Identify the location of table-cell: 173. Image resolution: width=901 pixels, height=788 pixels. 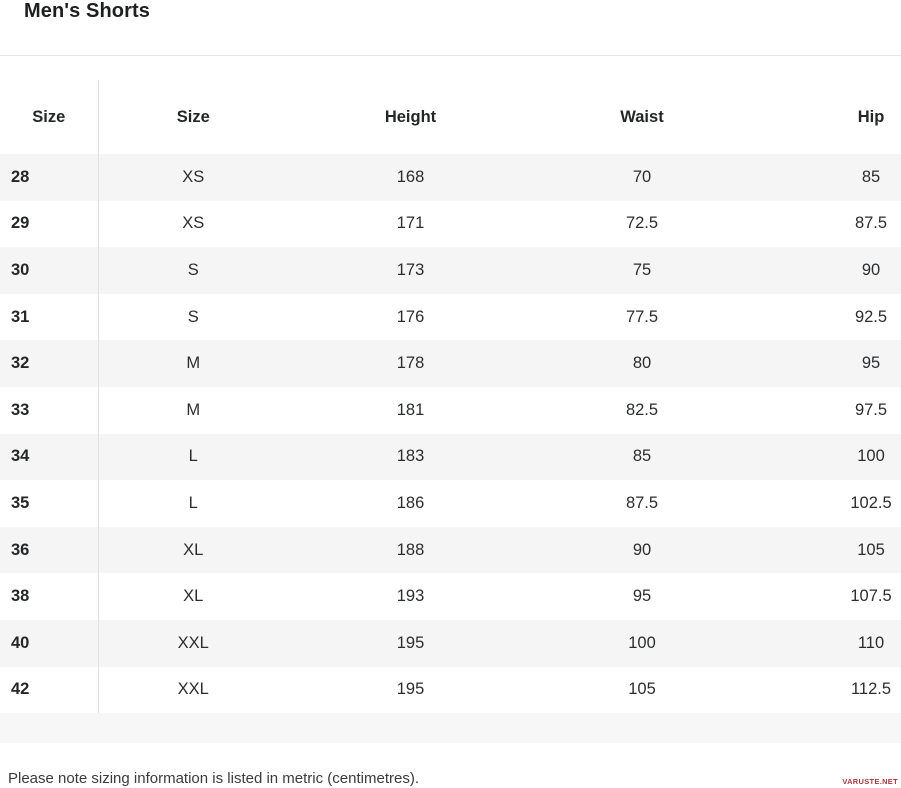
(410, 269).